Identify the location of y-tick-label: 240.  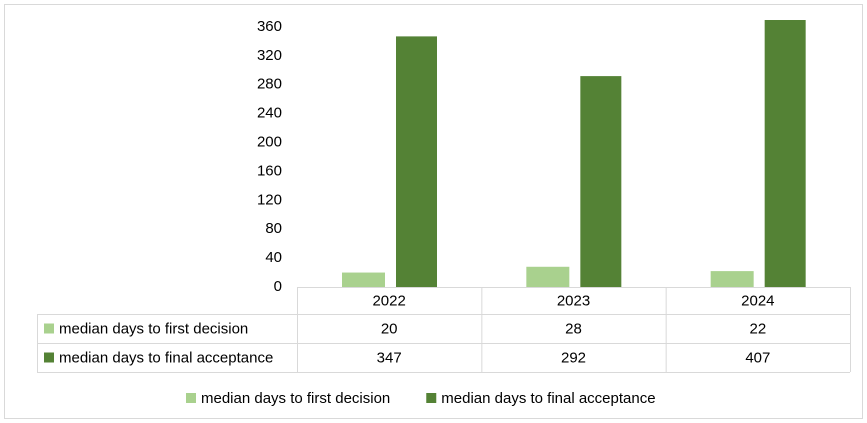
(269, 113).